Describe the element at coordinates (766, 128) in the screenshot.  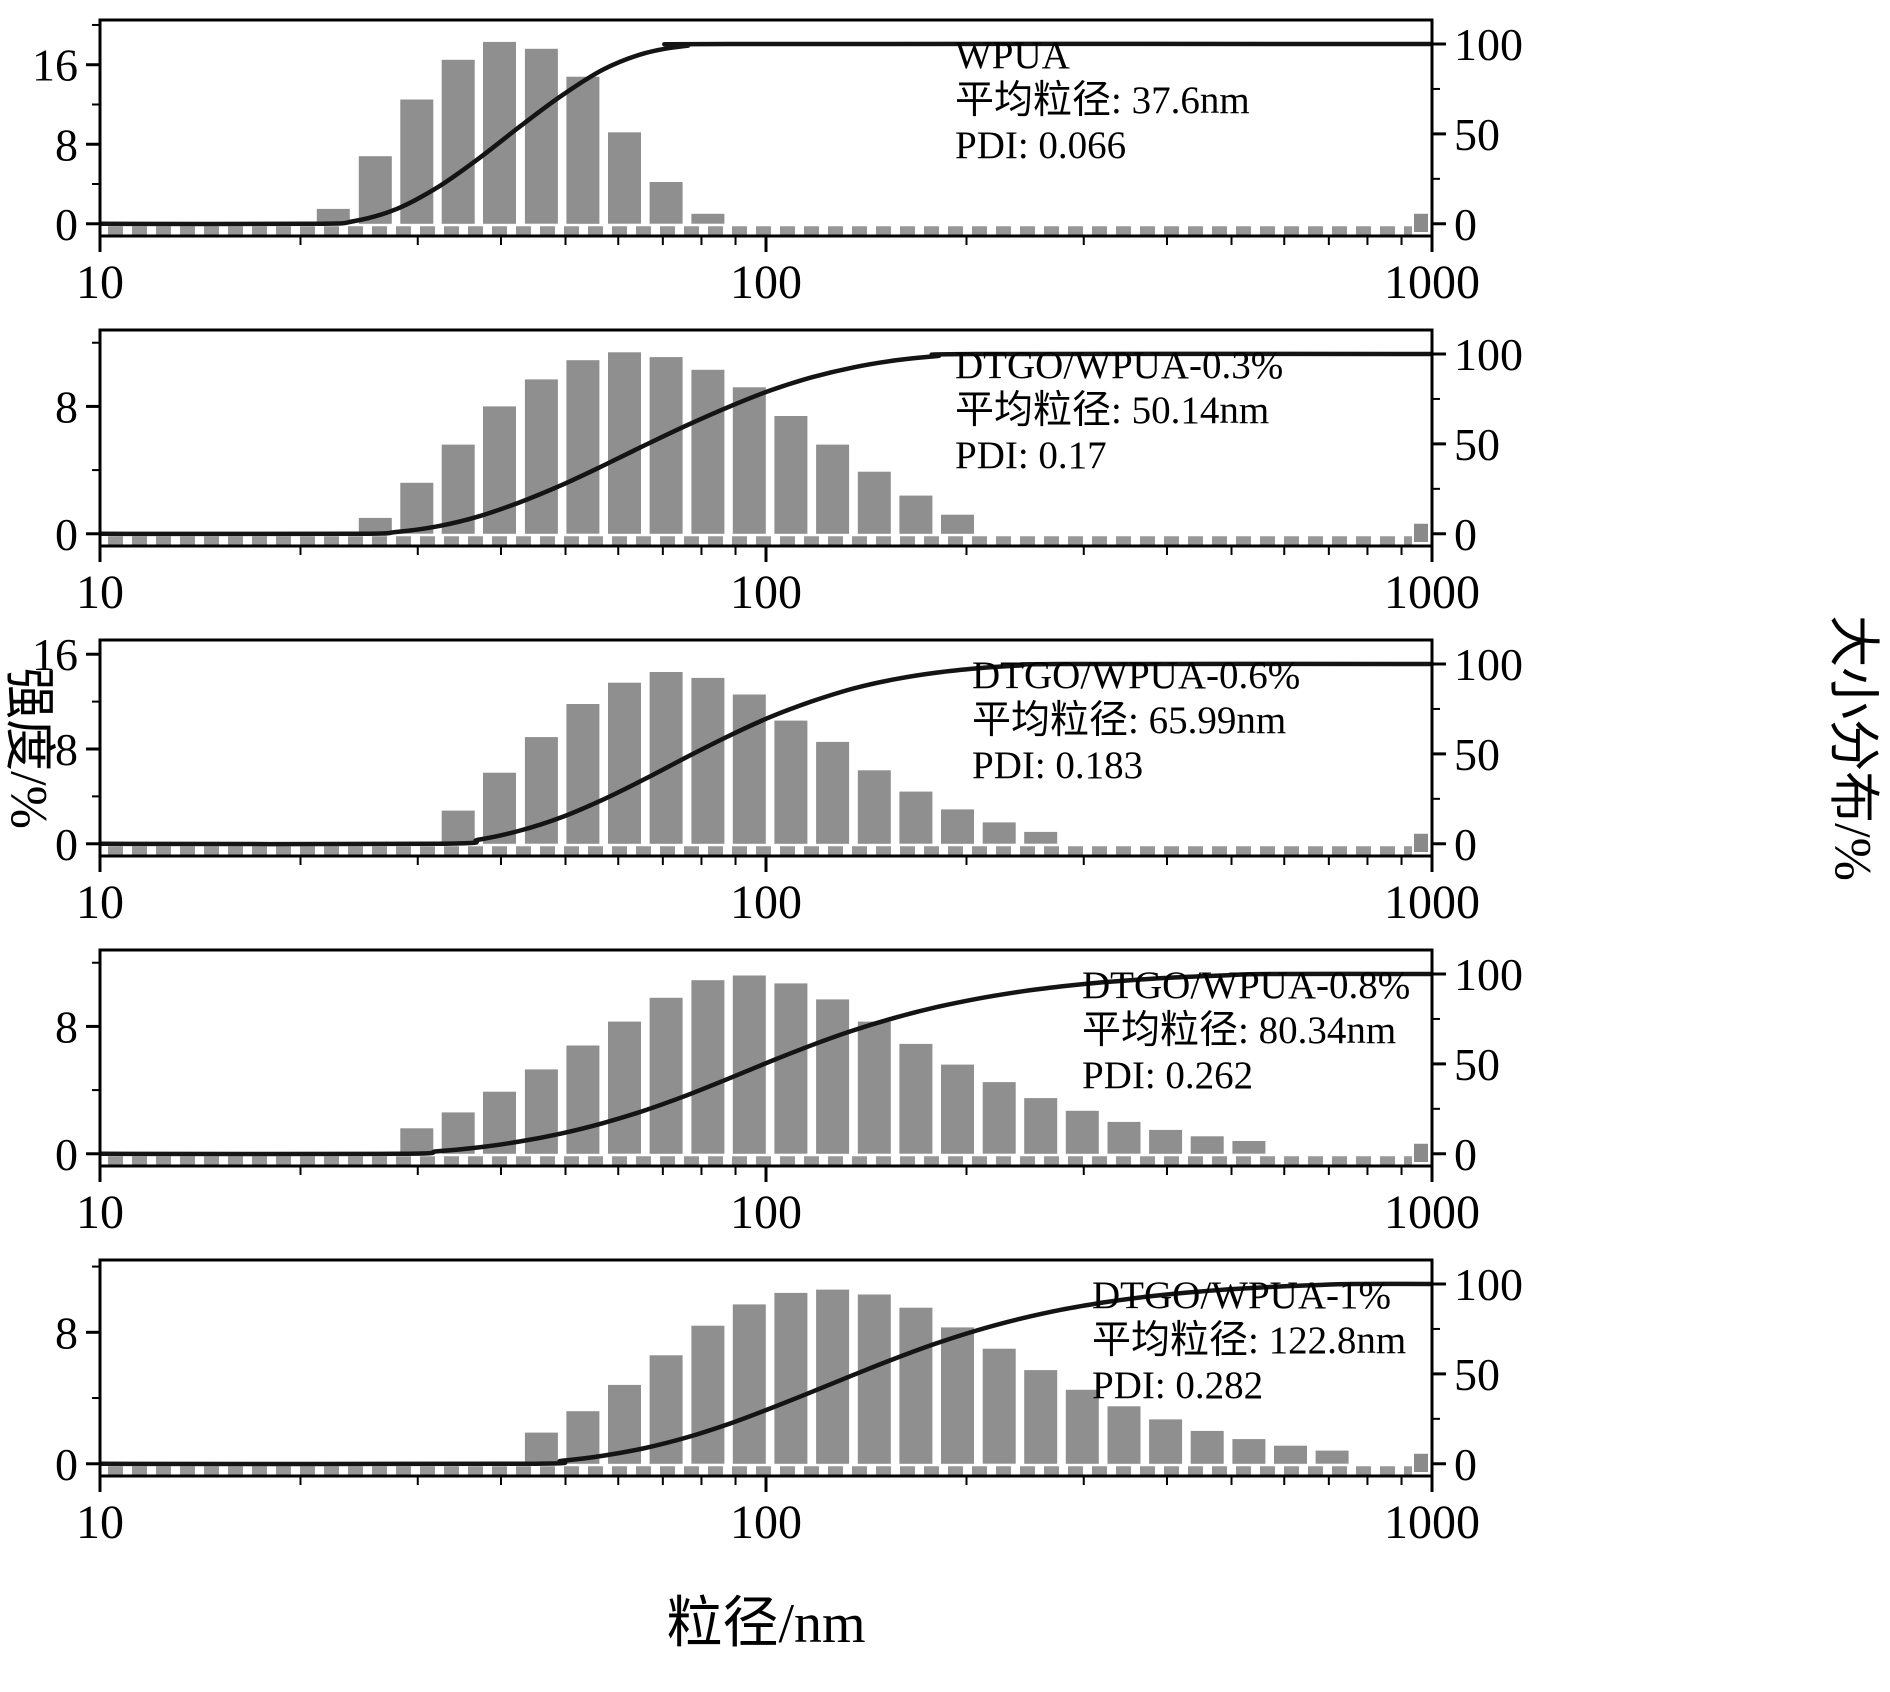
I see `panel-frame` at that location.